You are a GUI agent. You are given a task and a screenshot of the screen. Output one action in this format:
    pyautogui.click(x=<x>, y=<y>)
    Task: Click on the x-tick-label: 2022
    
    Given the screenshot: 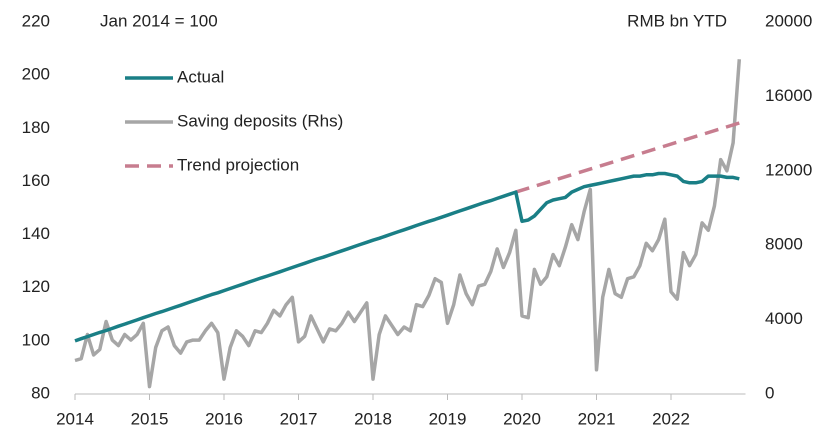 What is the action you would take?
    pyautogui.click(x=671, y=418)
    